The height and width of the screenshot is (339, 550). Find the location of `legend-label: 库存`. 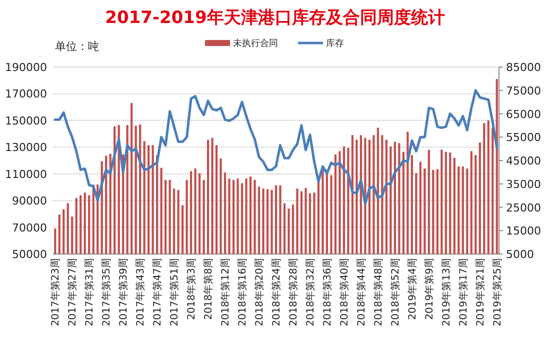

legend-label: 库存 is located at coordinates (335, 43).